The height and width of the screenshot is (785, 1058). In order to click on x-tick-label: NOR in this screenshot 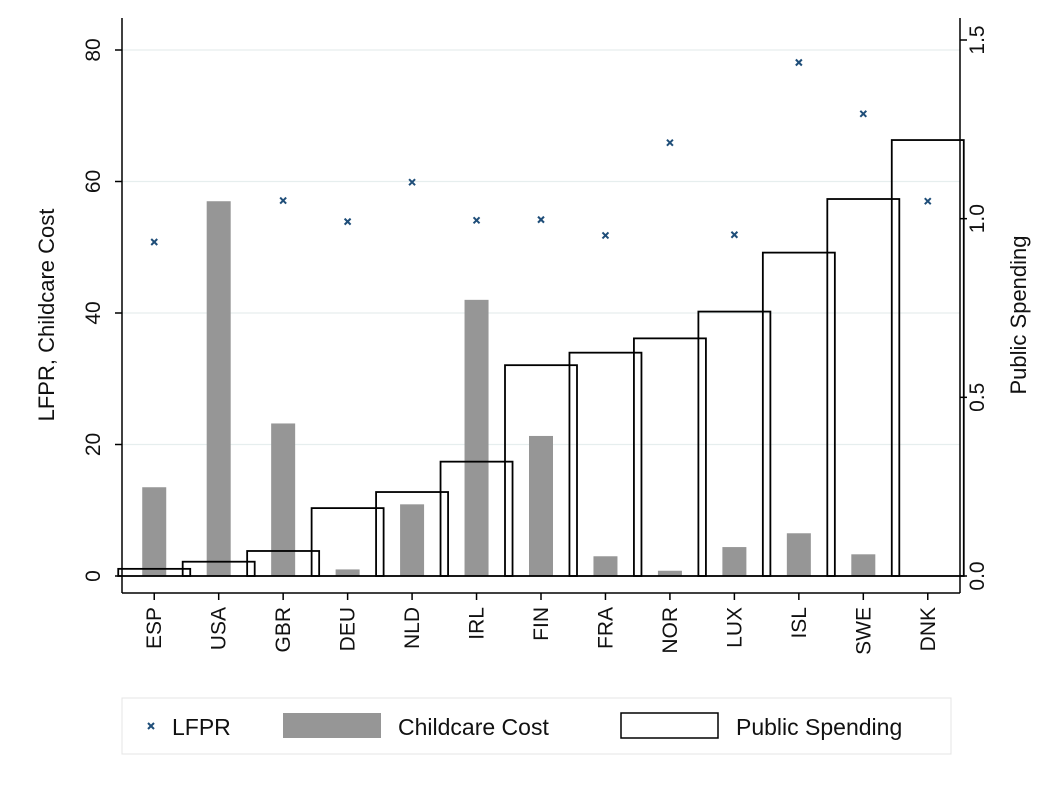, I will do `click(670, 630)`.